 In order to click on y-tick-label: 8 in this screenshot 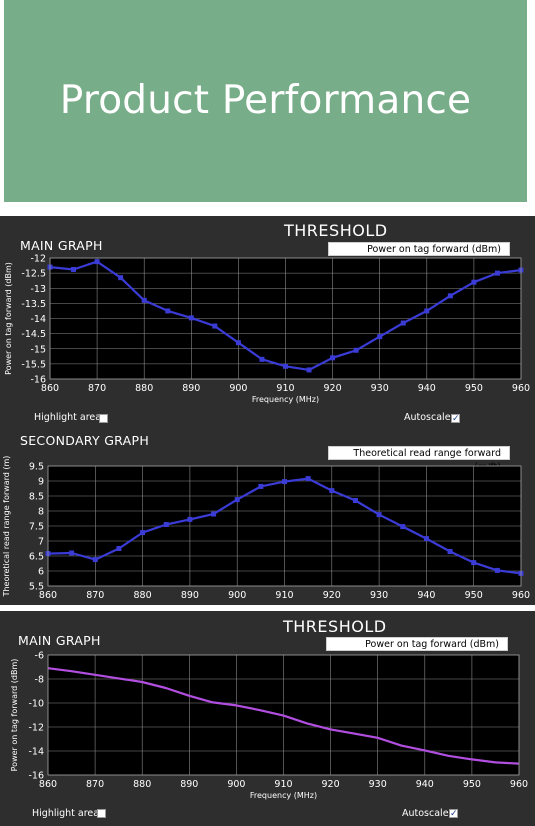, I will do `click(41, 512)`.